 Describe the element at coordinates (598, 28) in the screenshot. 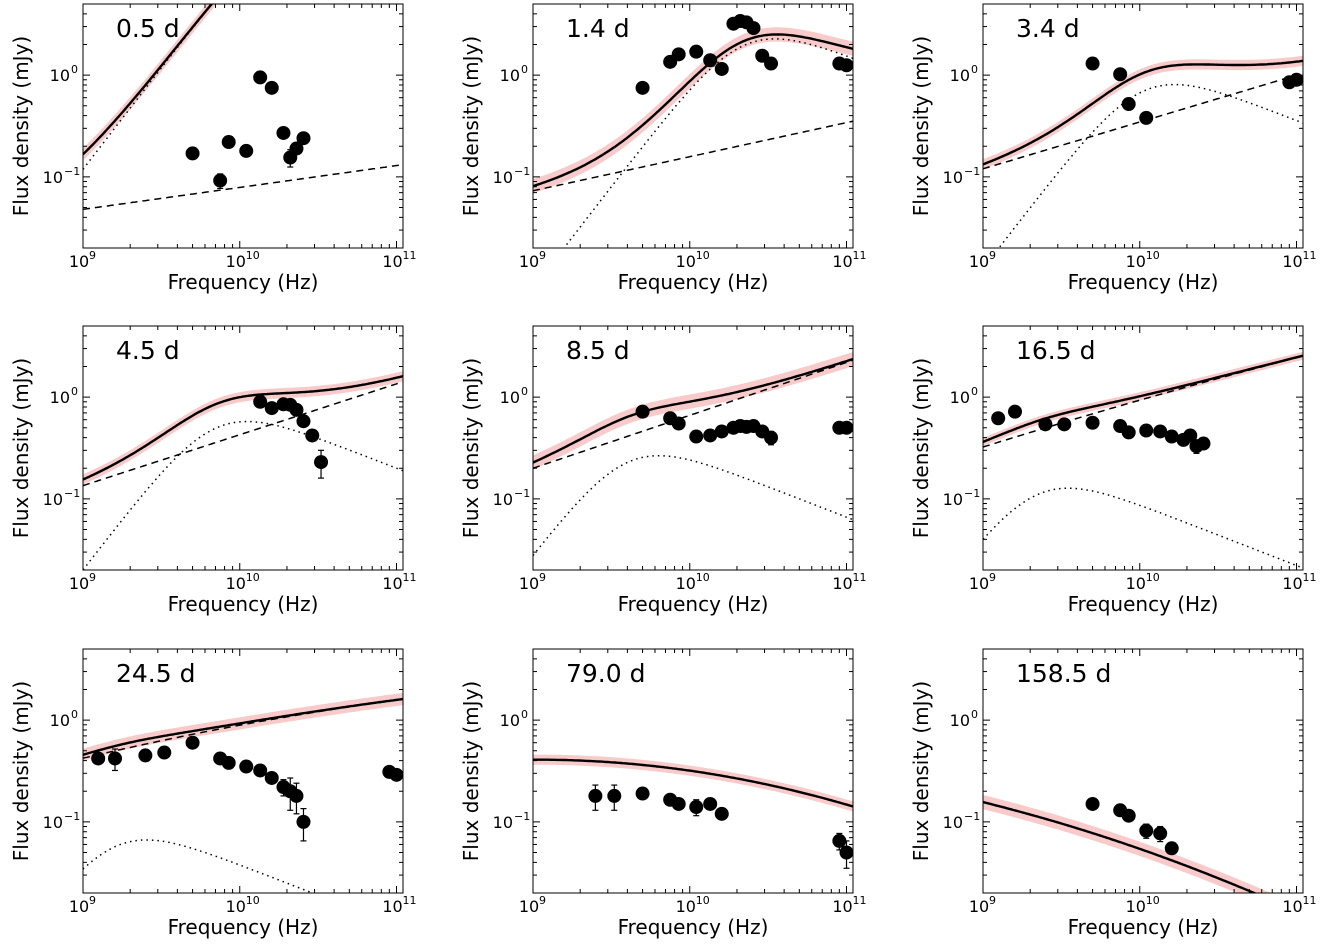

I see `panel-epoch-label: 1.4 d` at that location.